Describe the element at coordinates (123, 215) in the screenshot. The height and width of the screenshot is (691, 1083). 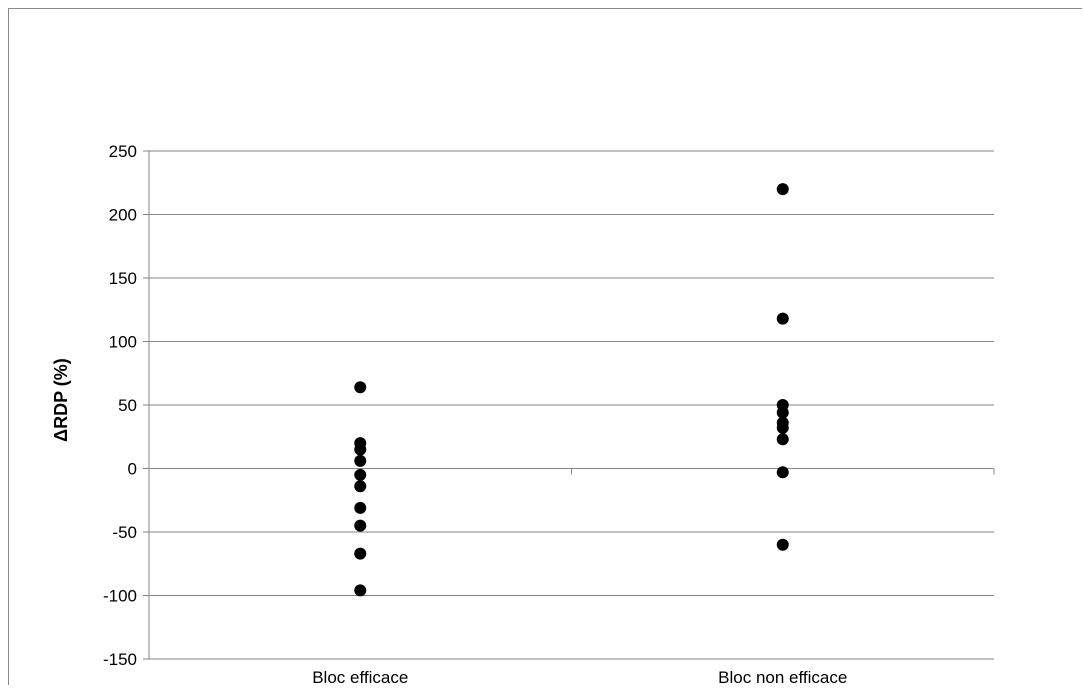
I see `y-tick-label: 200` at that location.